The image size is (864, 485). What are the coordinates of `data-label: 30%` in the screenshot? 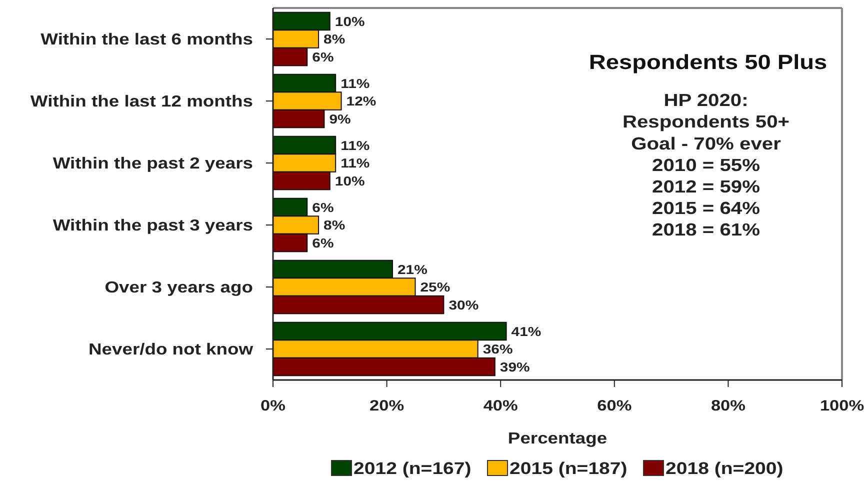 It's located at (464, 304).